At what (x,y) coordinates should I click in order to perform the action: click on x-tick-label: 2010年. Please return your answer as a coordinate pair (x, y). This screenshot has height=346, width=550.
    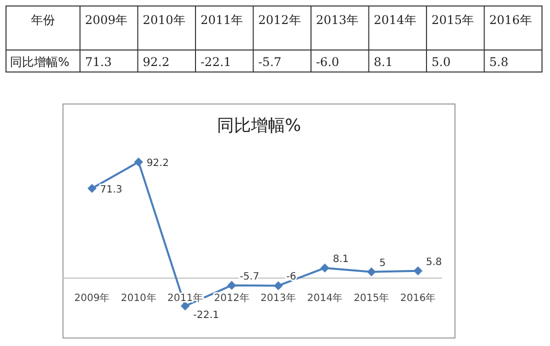
    Looking at the image, I should click on (138, 298).